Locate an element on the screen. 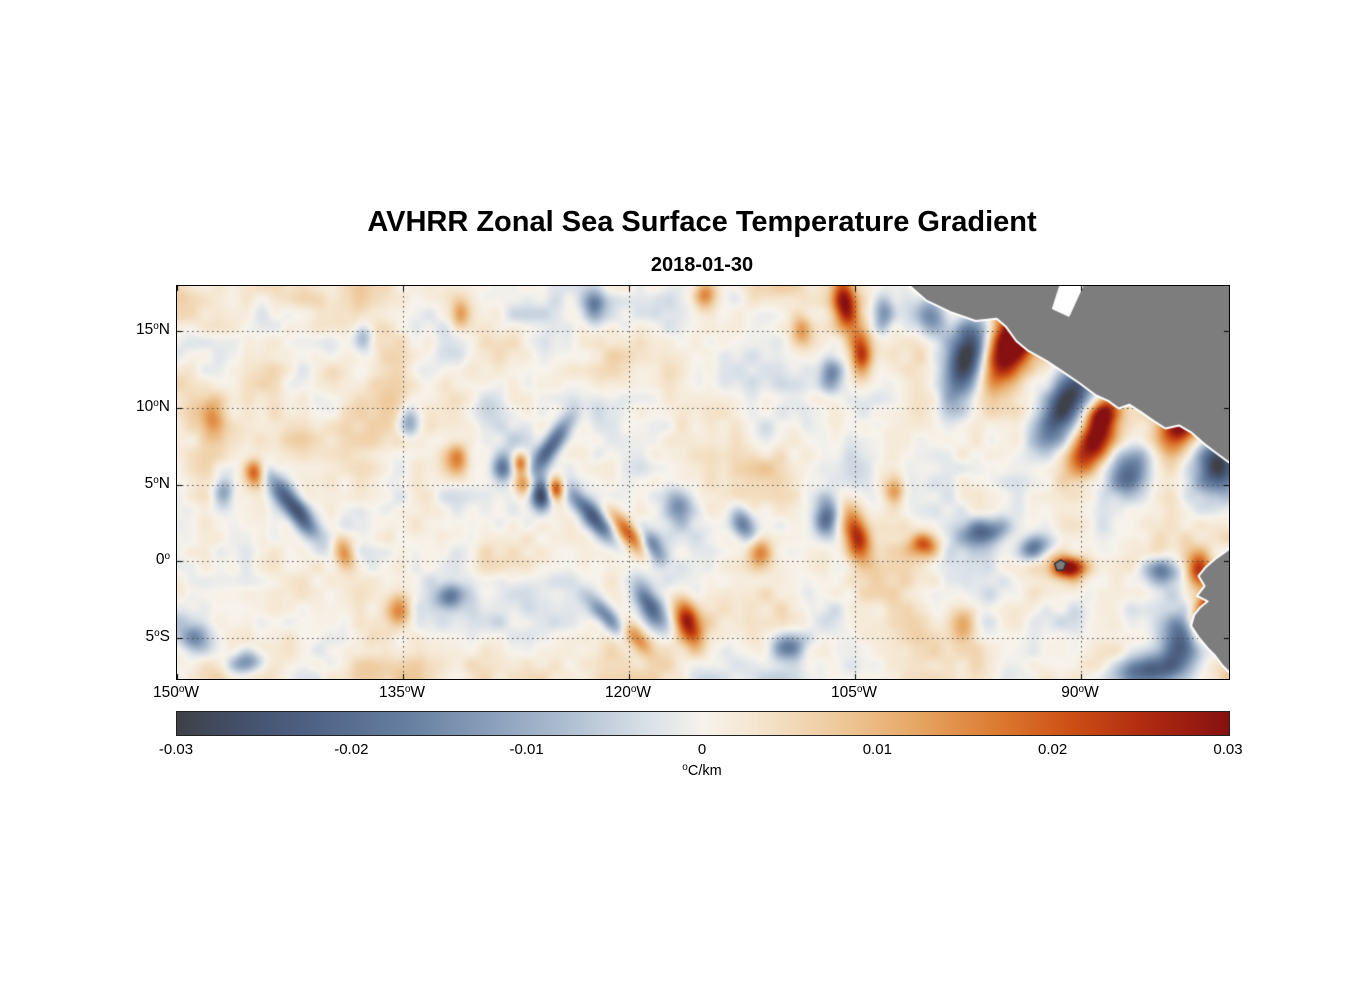 The height and width of the screenshot is (1000, 1356). x-axis-tick-label: 135oW is located at coordinates (402, 692).